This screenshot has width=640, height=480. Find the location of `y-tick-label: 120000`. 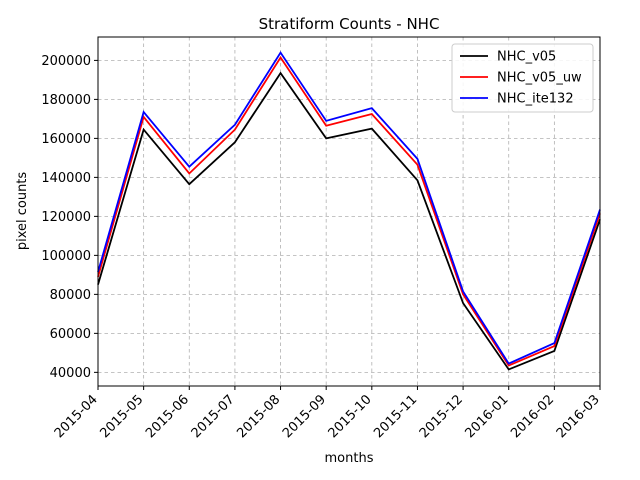

y-tick-label: 120000 is located at coordinates (66, 217).